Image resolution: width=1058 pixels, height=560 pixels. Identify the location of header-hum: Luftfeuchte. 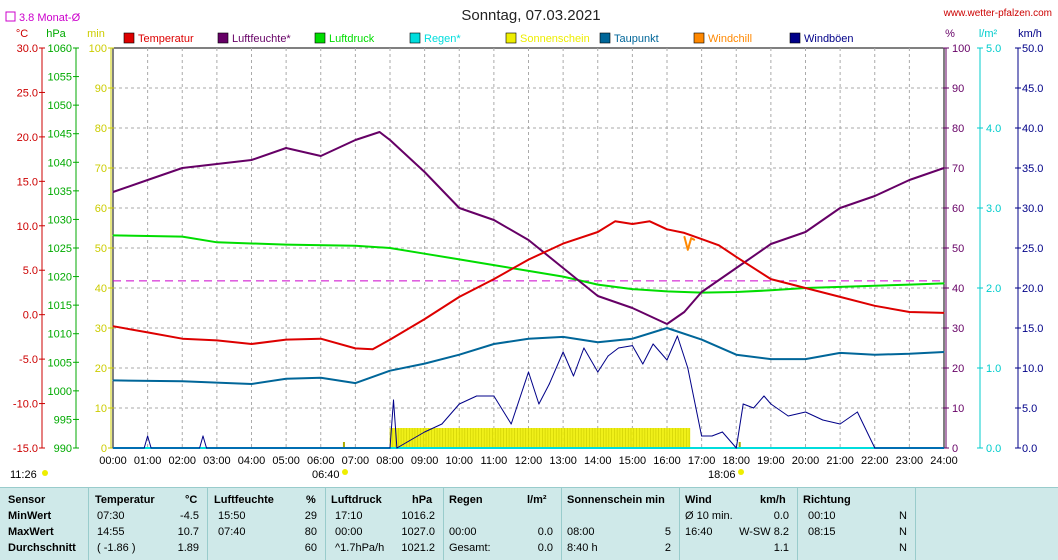
(244, 500).